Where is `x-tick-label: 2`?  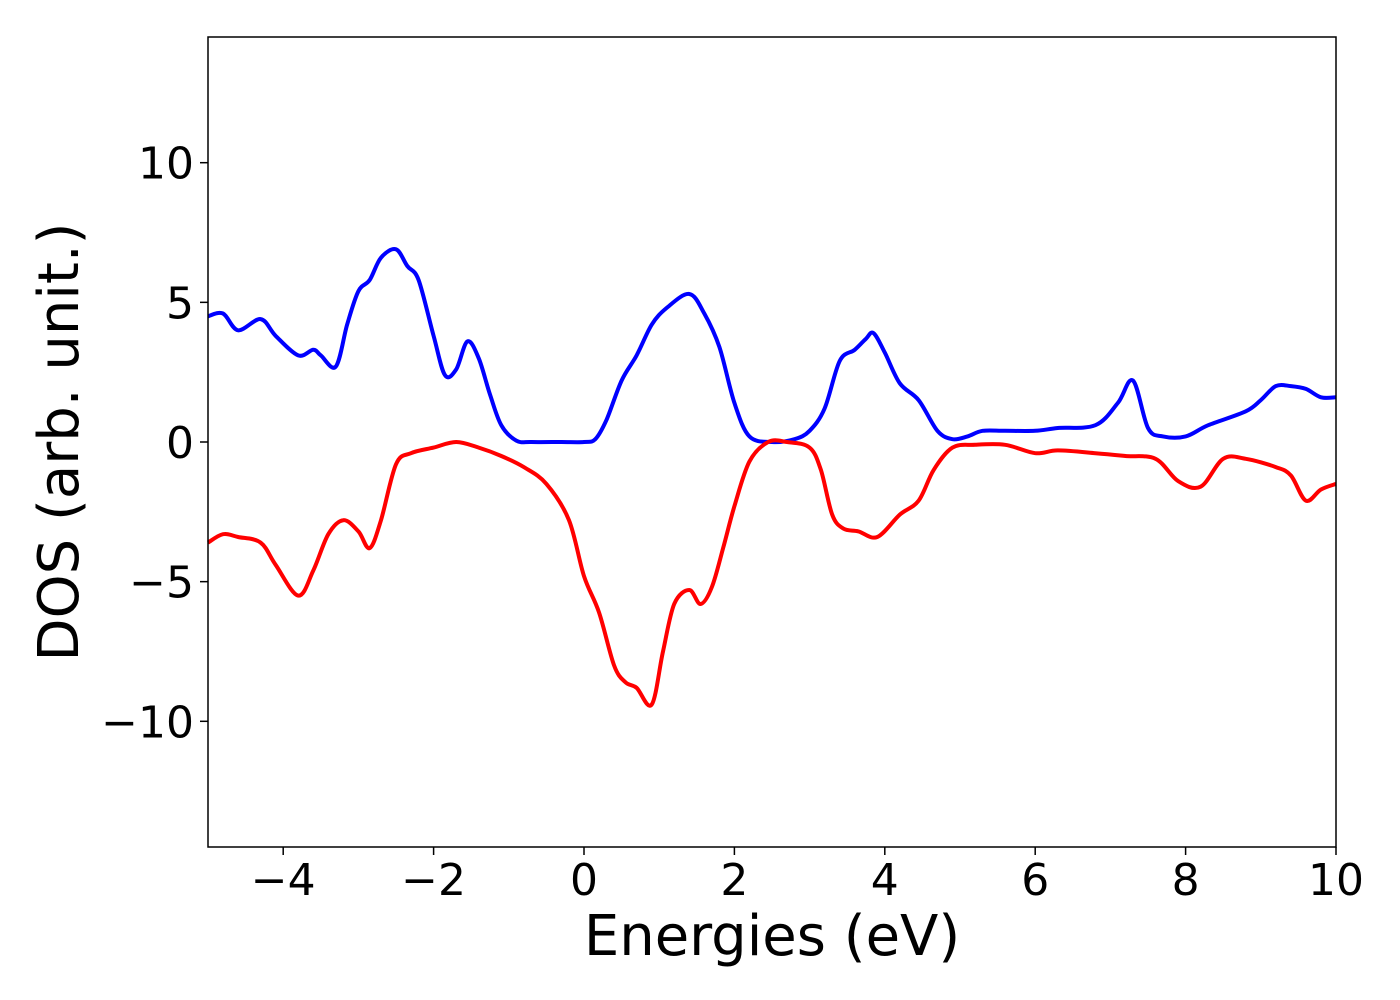 x-tick-label: 2 is located at coordinates (734, 880).